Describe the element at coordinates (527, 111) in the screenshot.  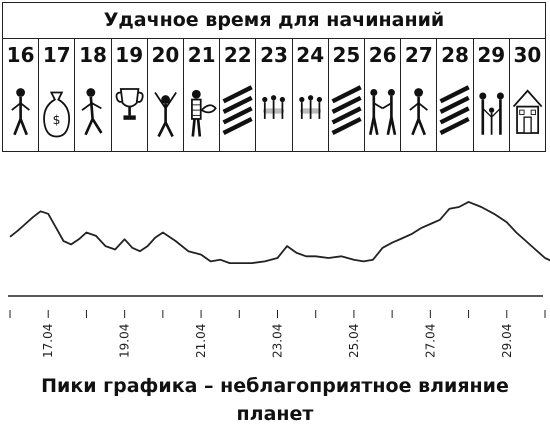
I see `house-icon` at that location.